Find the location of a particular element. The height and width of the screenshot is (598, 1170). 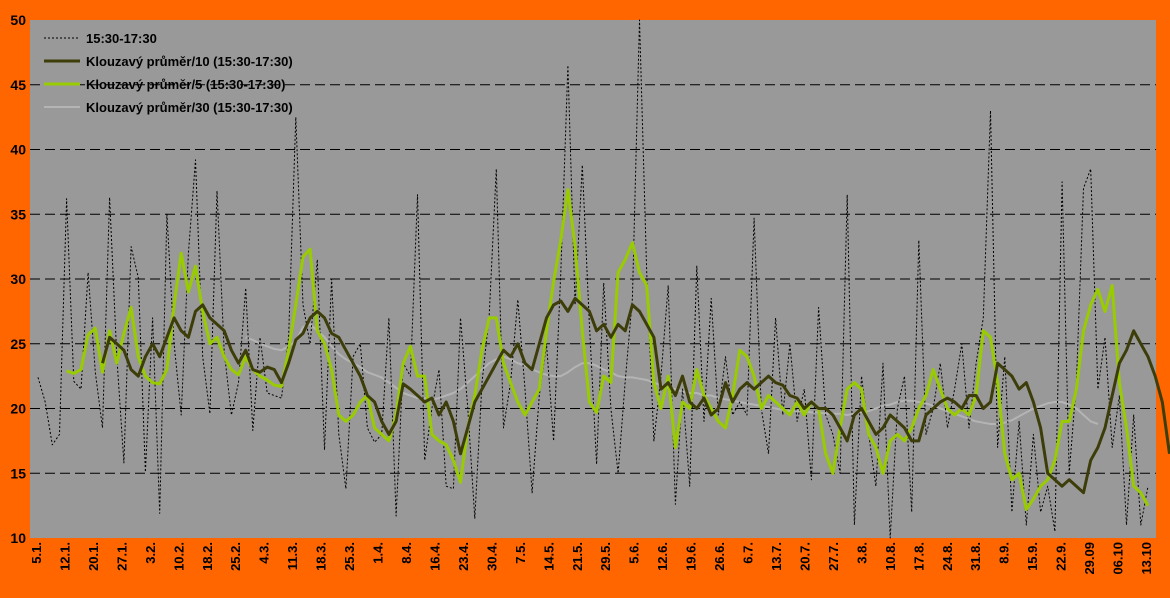

x-tick-label: 23.4. is located at coordinates (463, 556).